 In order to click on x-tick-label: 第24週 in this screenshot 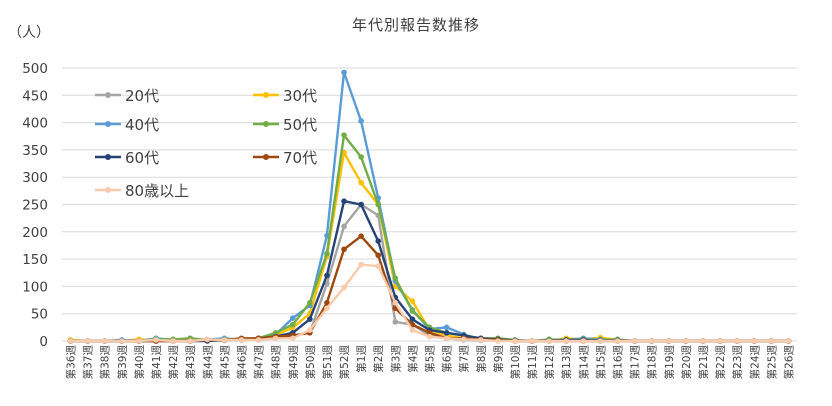, I will do `click(754, 362)`.